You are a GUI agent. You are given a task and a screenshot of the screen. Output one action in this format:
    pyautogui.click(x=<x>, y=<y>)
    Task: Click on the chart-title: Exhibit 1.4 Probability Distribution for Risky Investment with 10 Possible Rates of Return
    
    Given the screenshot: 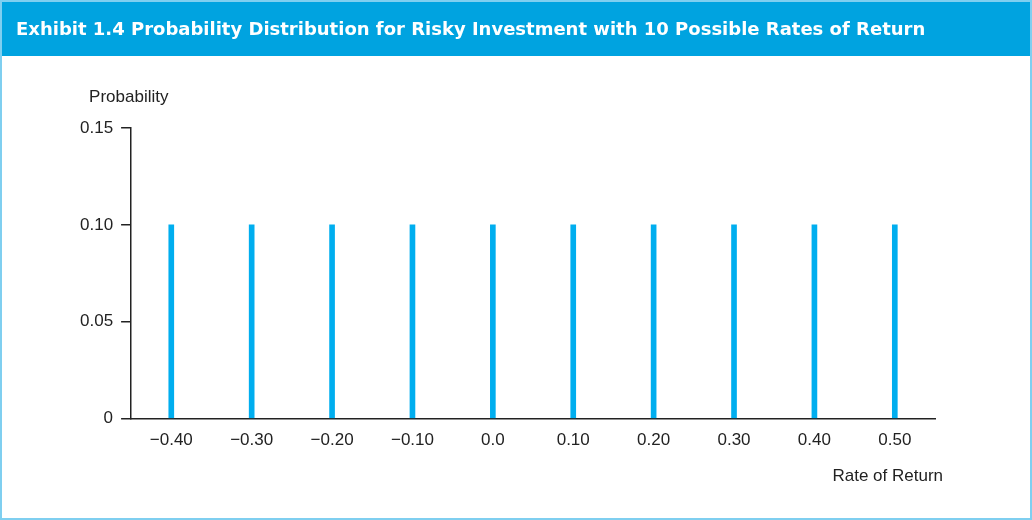 What is the action you would take?
    pyautogui.click(x=516, y=29)
    